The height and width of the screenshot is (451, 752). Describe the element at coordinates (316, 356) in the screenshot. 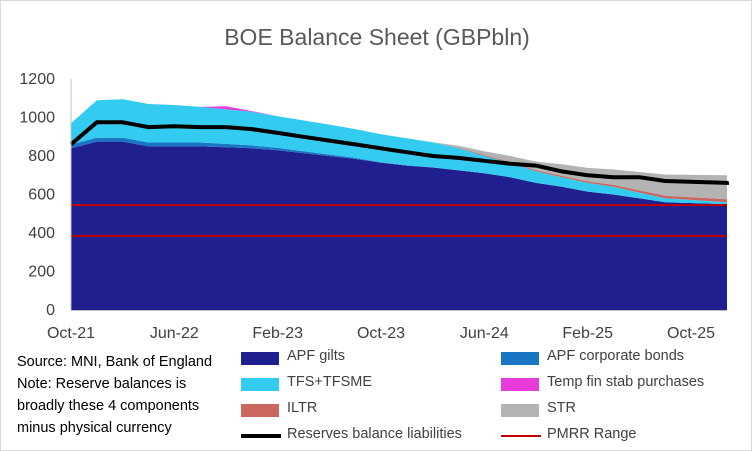

I see `legend-label: APF gilts` at that location.